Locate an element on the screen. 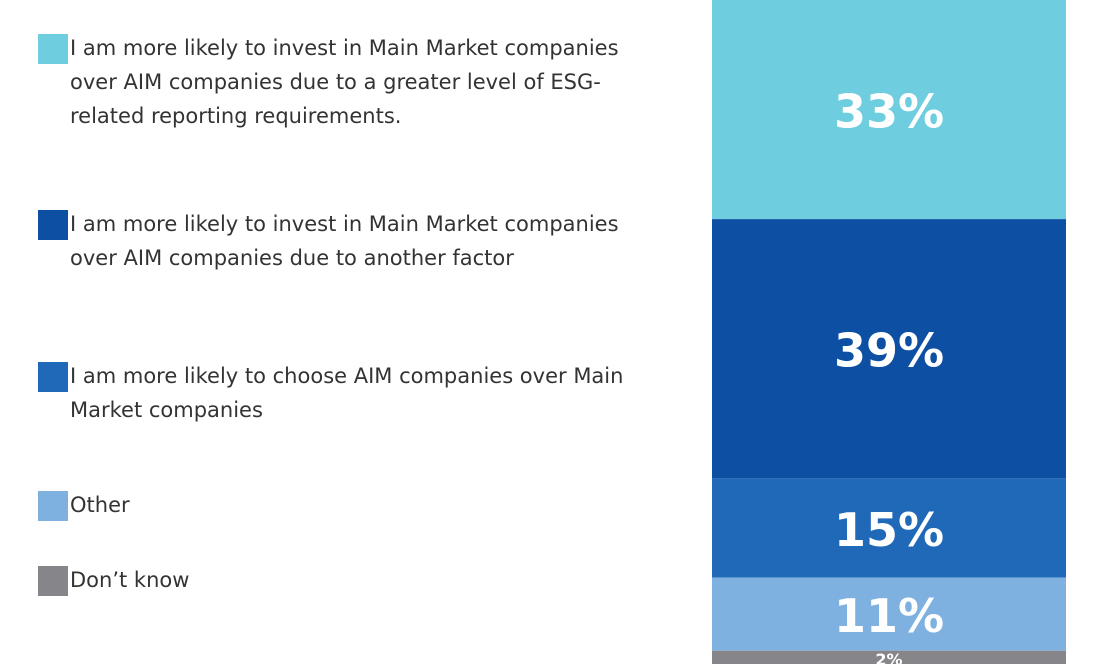 Image resolution: width=1094 pixels, height=664 pixels. legend-label: Other is located at coordinates (100, 505).